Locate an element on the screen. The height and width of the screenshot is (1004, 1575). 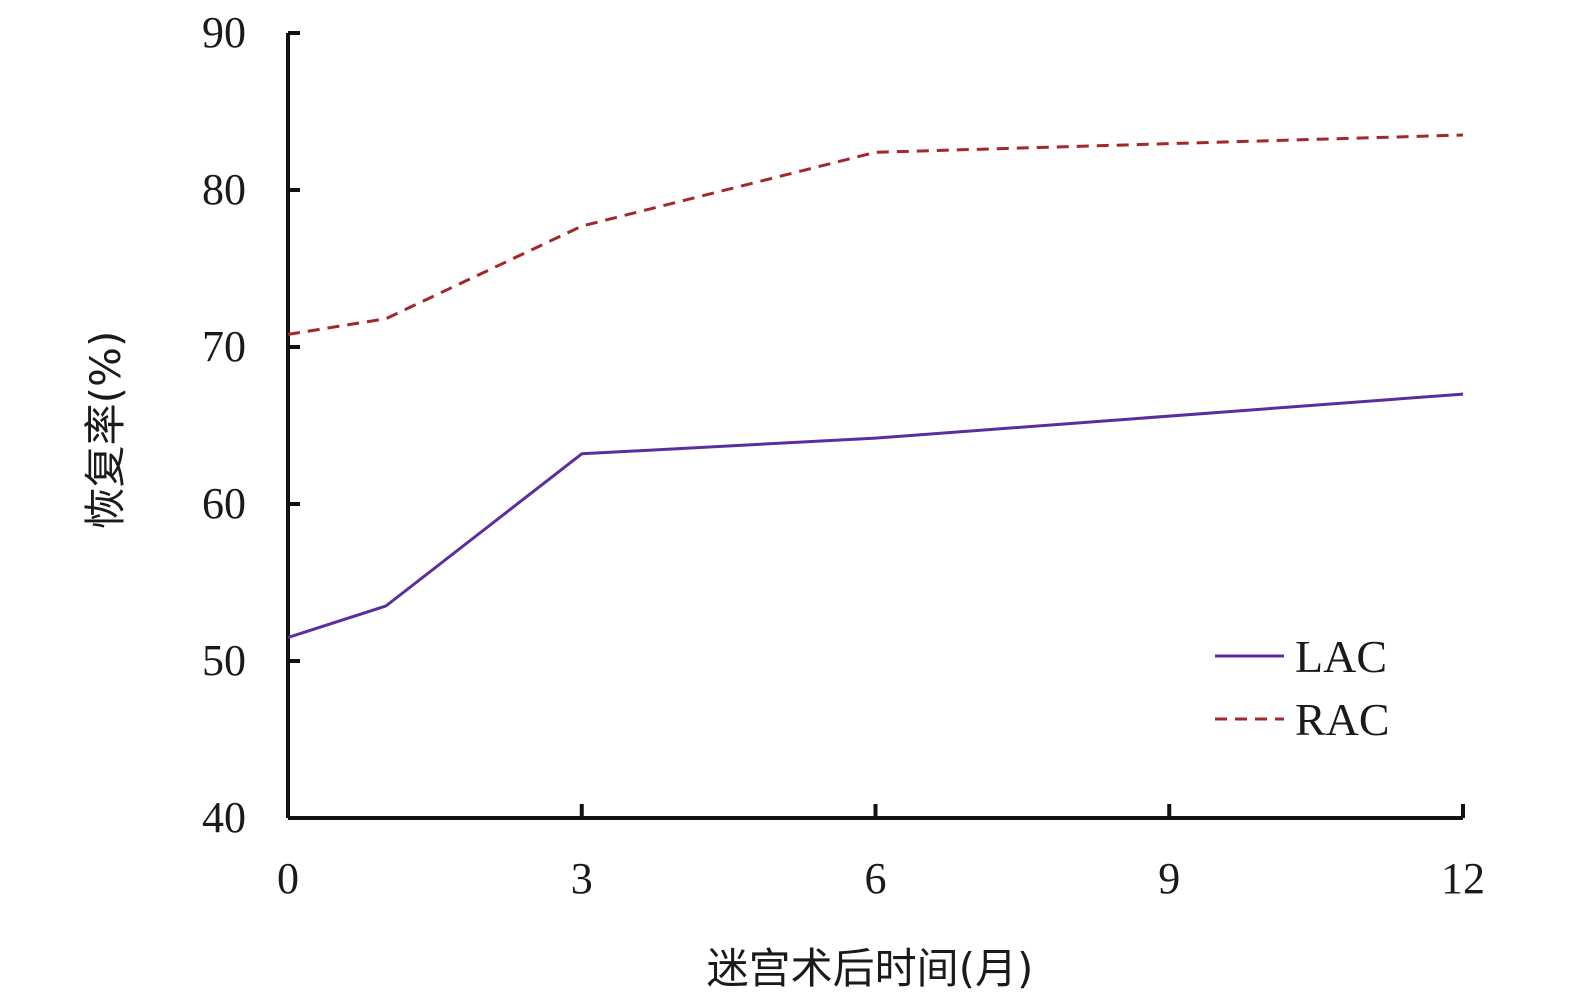
x-axis-title: 迷宫术后时间(月) is located at coordinates (870, 968).